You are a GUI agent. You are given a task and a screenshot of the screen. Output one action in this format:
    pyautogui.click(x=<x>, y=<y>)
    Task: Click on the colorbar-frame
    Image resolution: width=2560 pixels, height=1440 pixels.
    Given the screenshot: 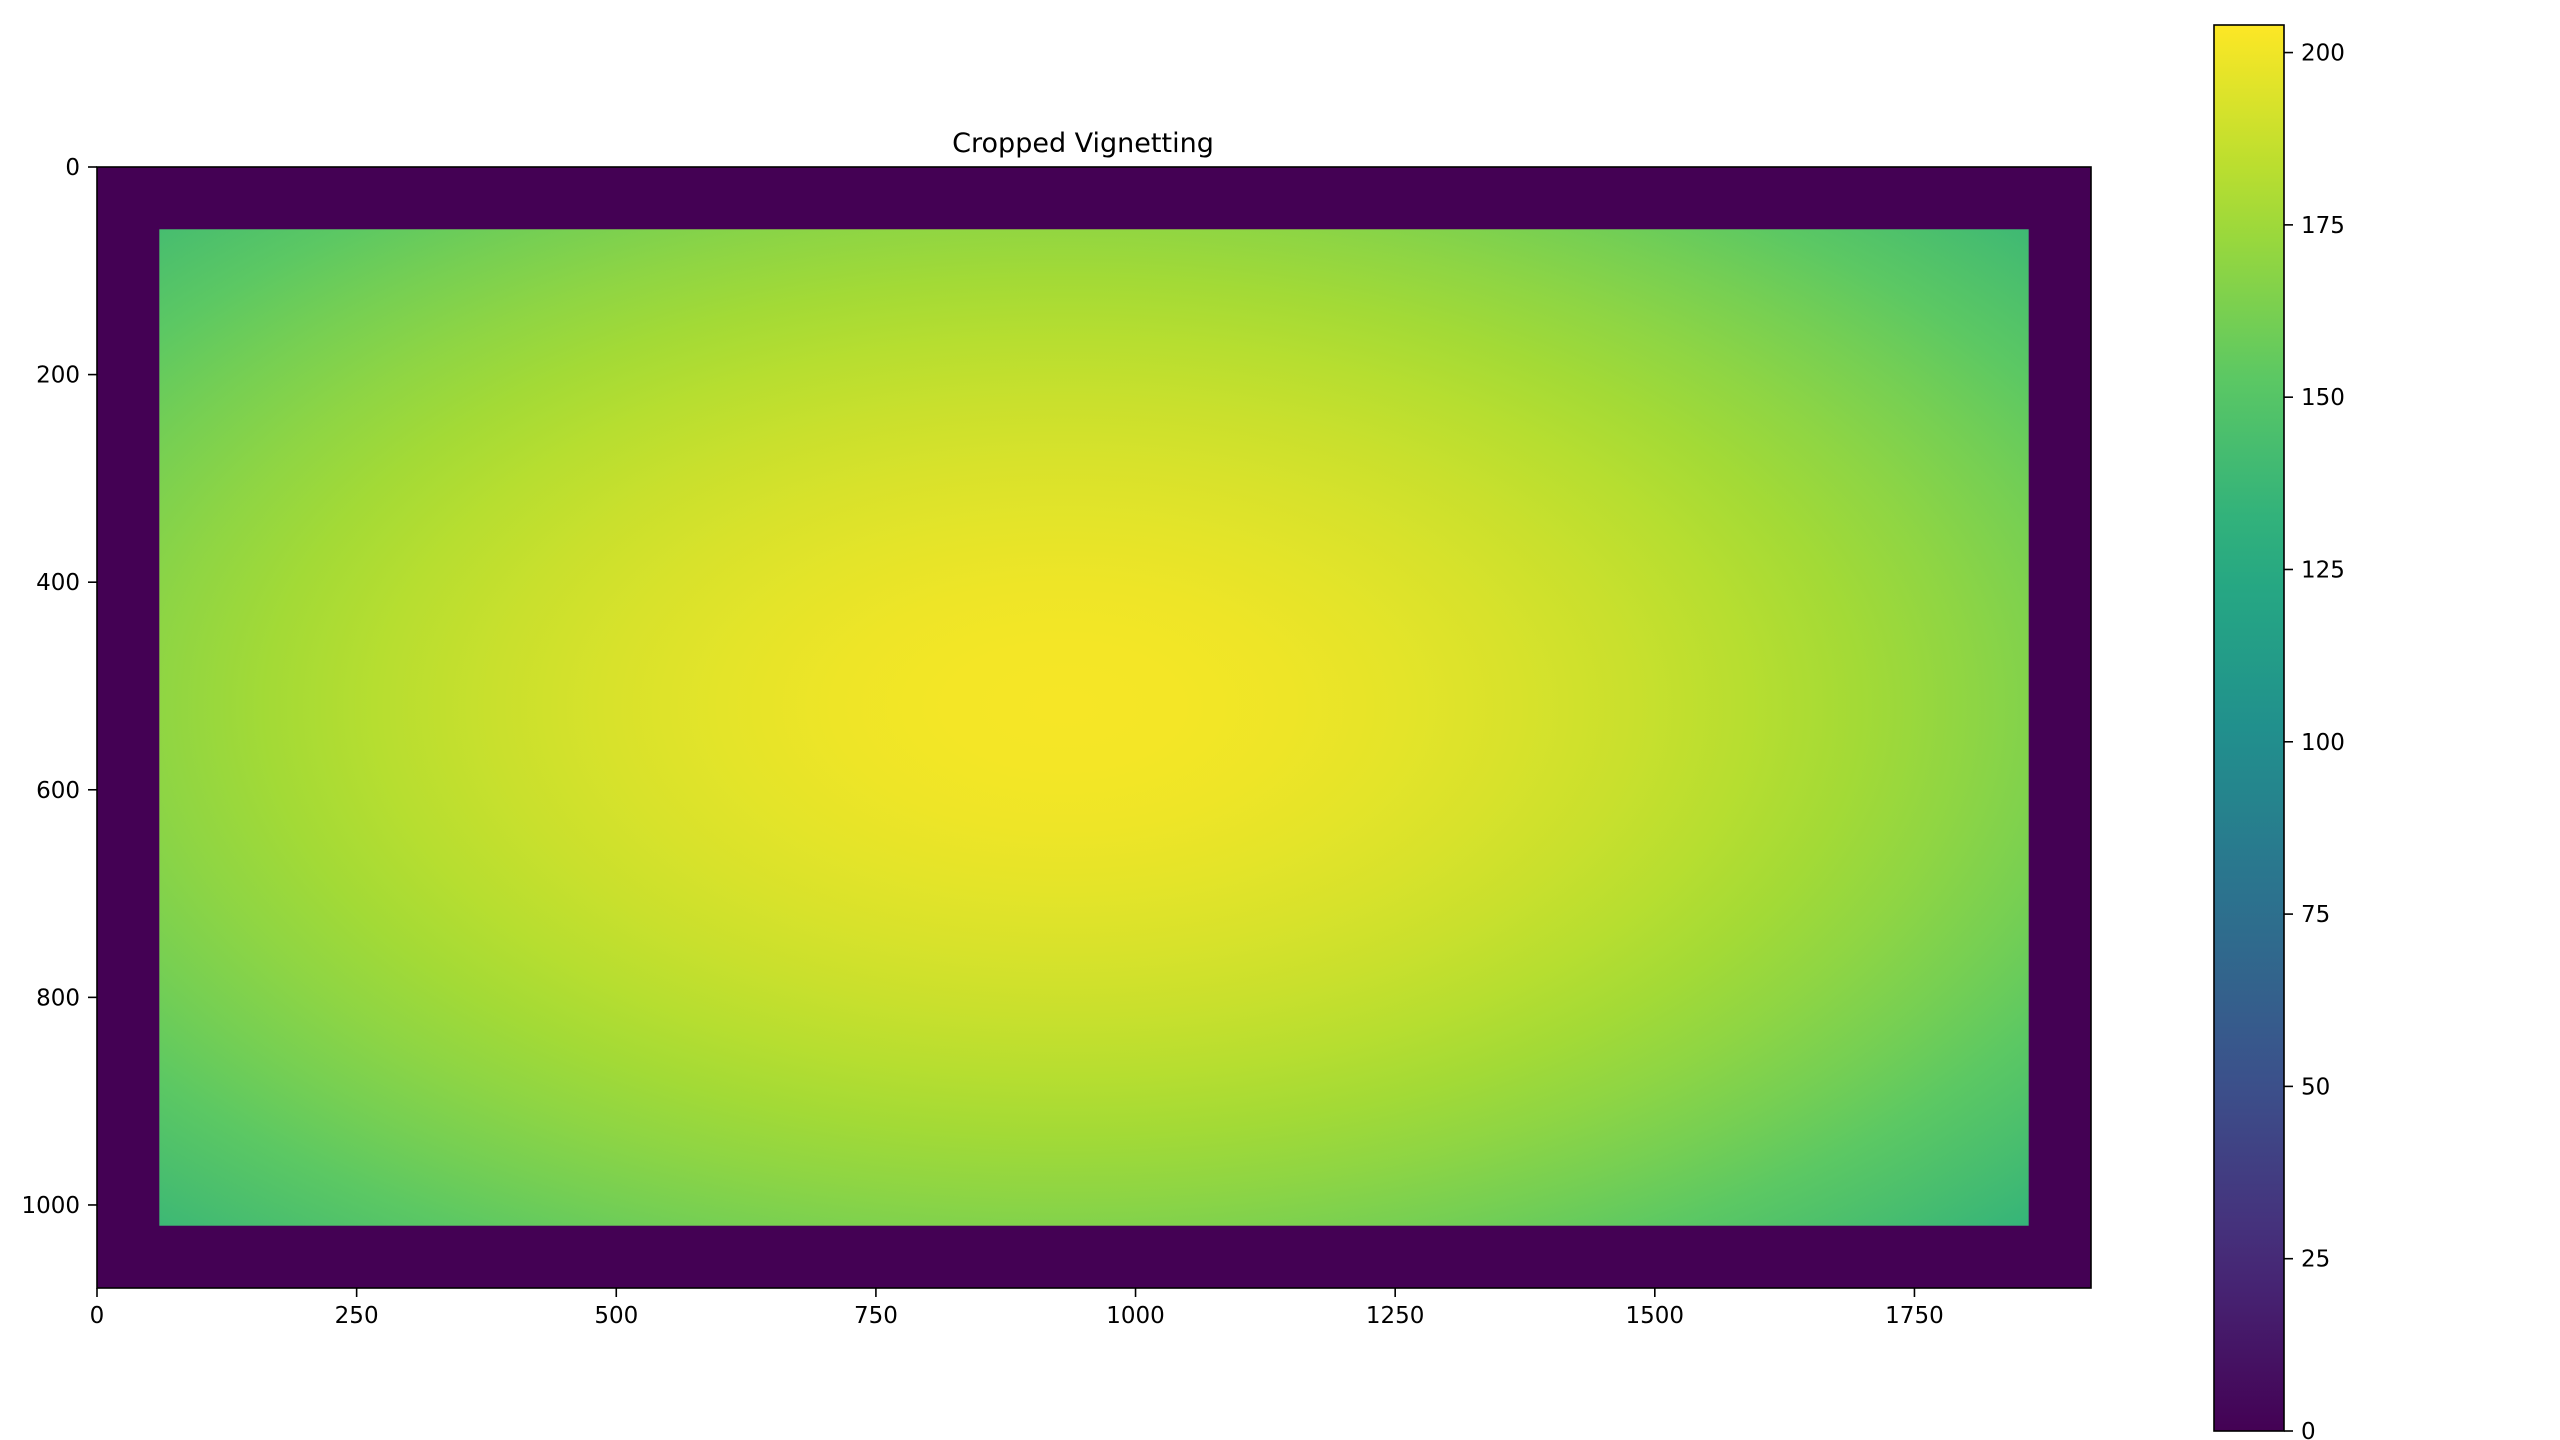 What is the action you would take?
    pyautogui.click(x=2249, y=728)
    